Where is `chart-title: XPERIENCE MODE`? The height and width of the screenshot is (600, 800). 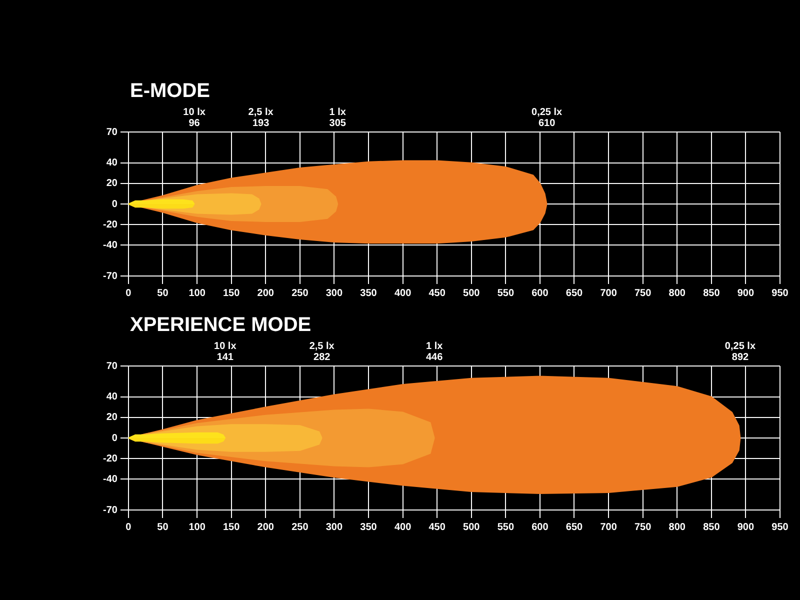 chart-title: XPERIENCE MODE is located at coordinates (221, 325).